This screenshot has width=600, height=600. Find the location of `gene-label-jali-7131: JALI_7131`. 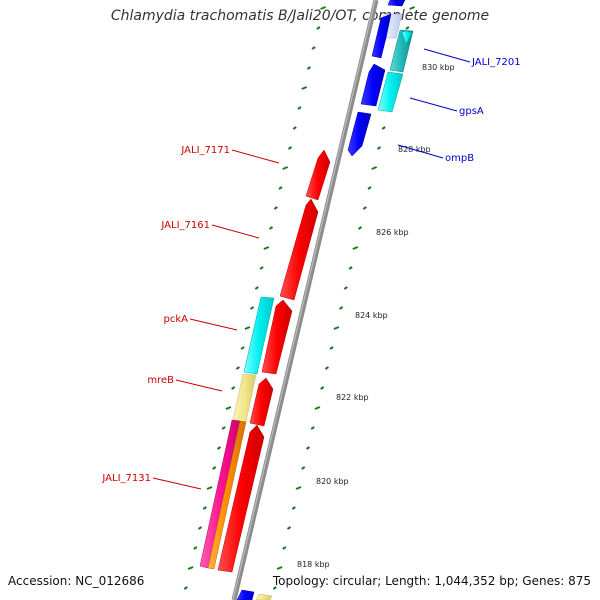

gene-label-jali-7131: JALI_7131 is located at coordinates (126, 478).